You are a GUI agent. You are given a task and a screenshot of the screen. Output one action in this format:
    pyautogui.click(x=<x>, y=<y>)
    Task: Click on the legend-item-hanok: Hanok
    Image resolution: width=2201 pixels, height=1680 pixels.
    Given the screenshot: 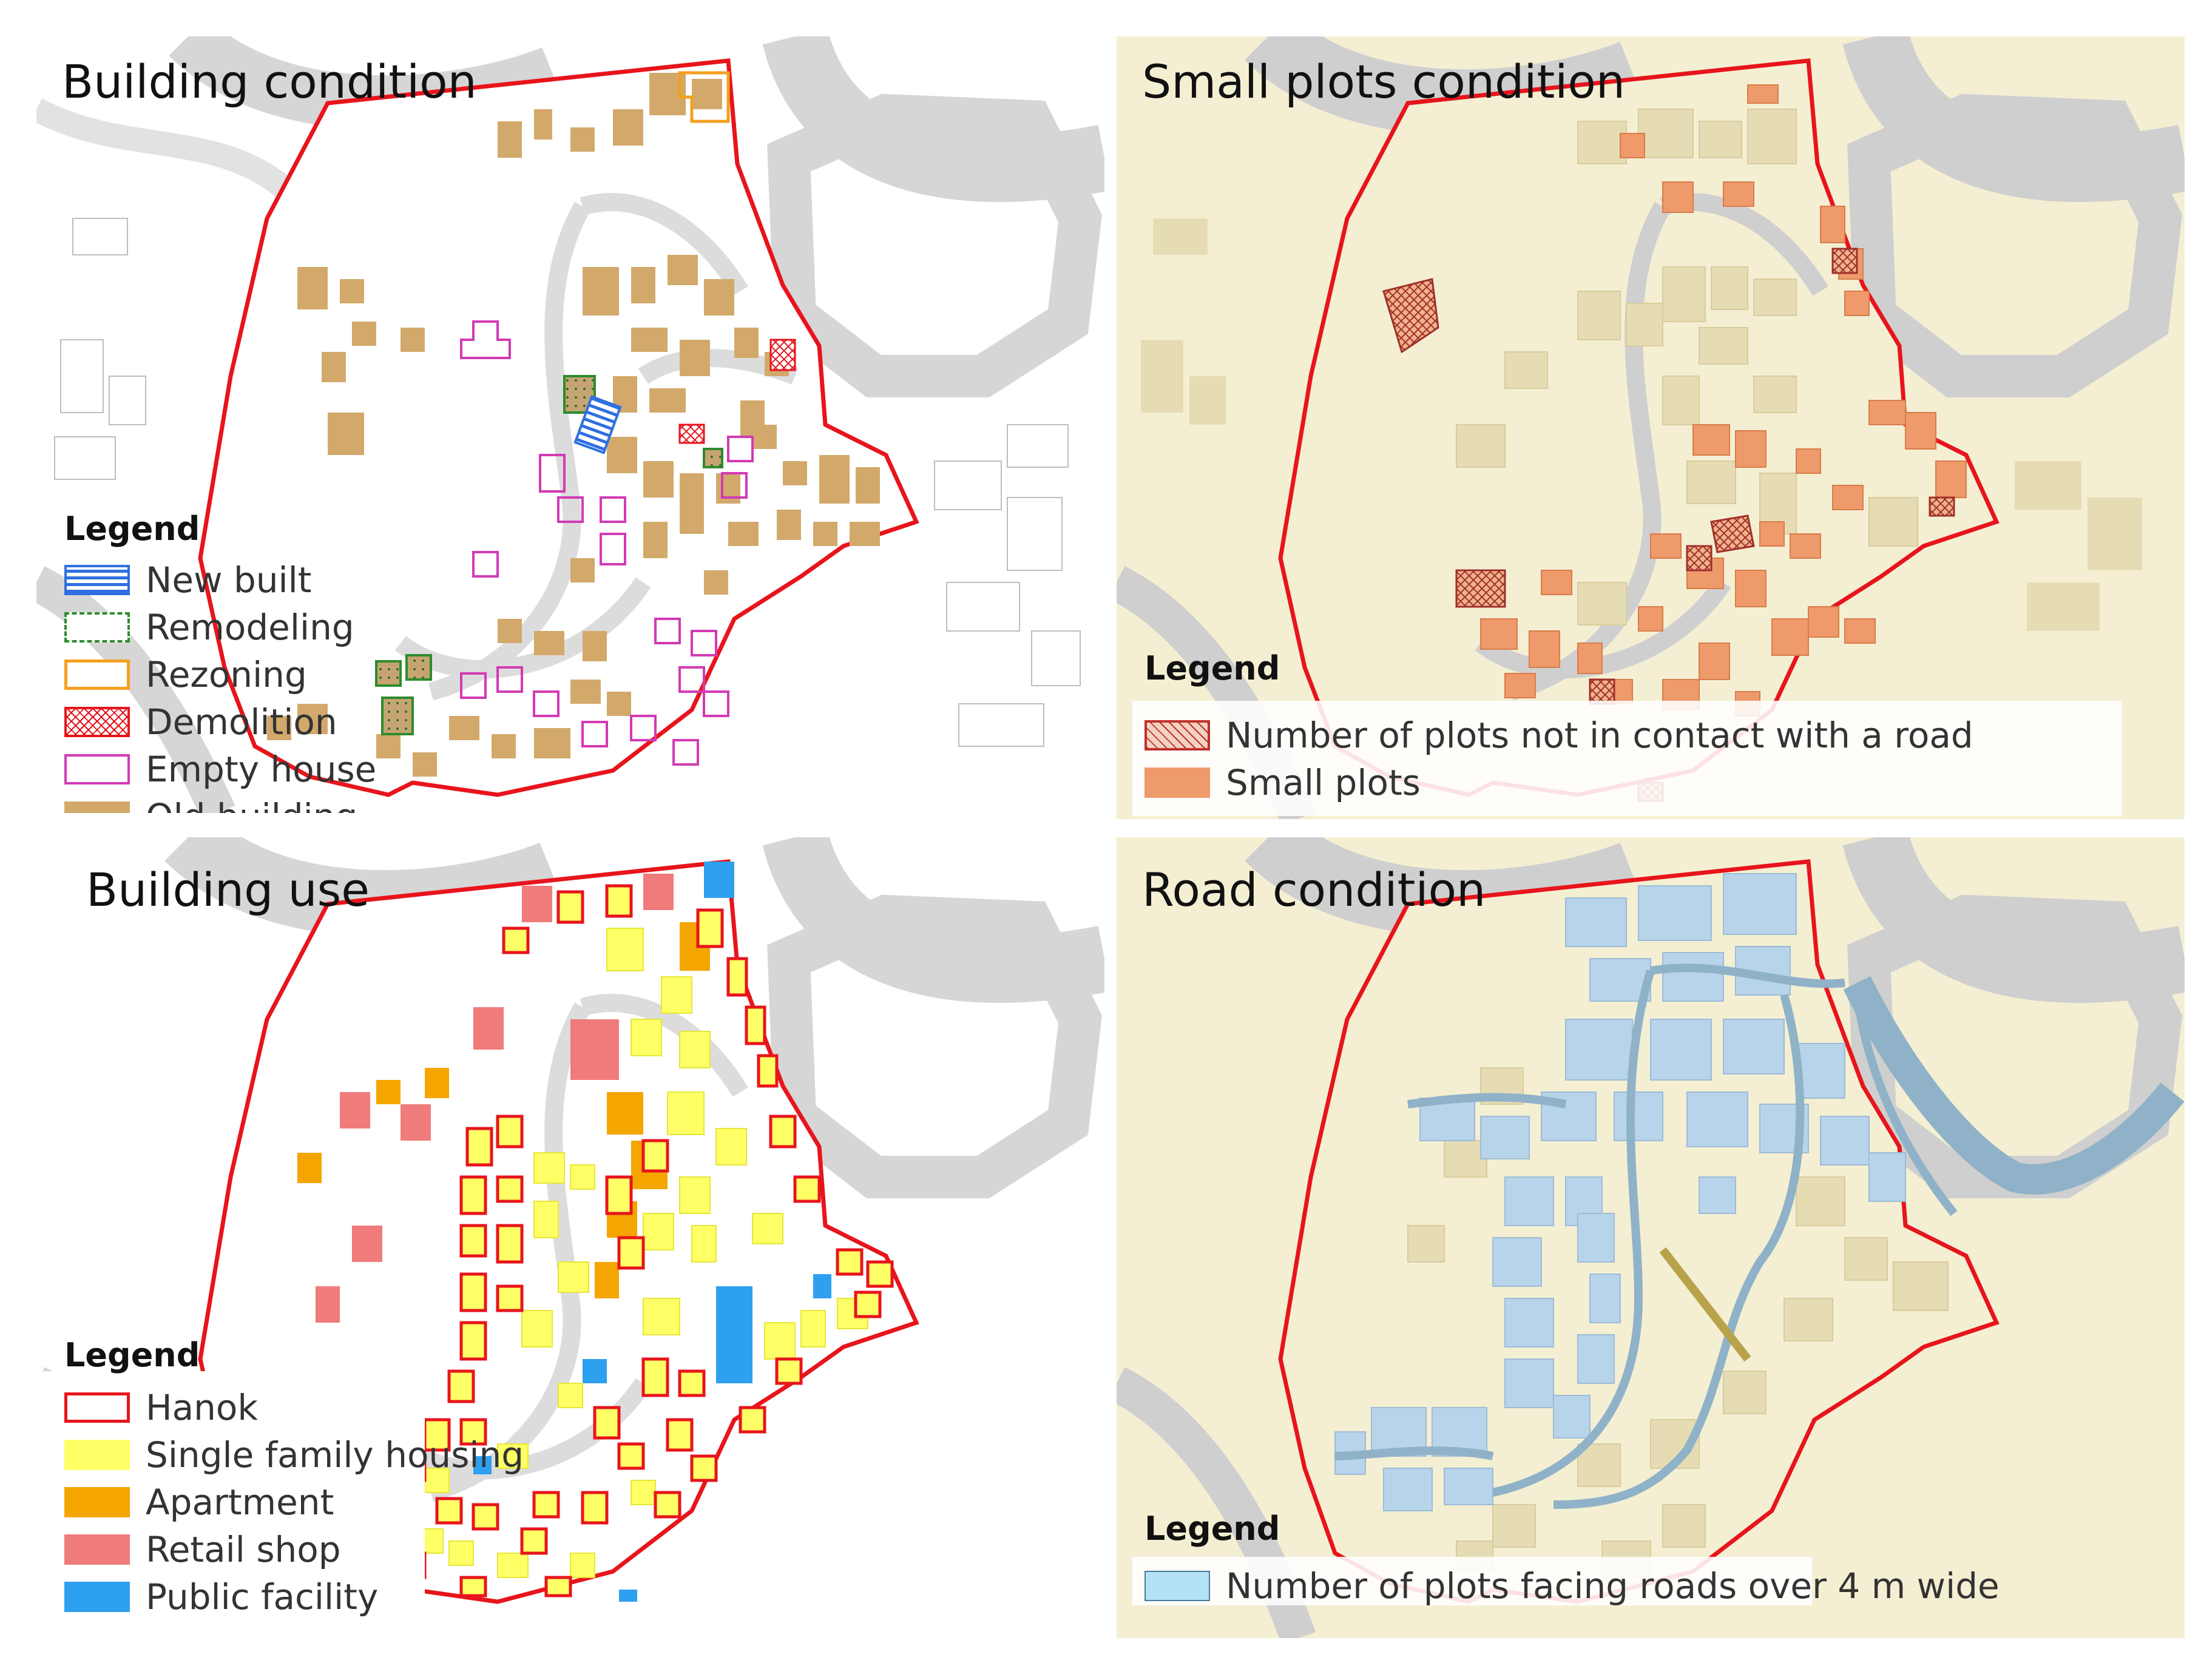 What is the action you would take?
    pyautogui.click(x=161, y=1407)
    